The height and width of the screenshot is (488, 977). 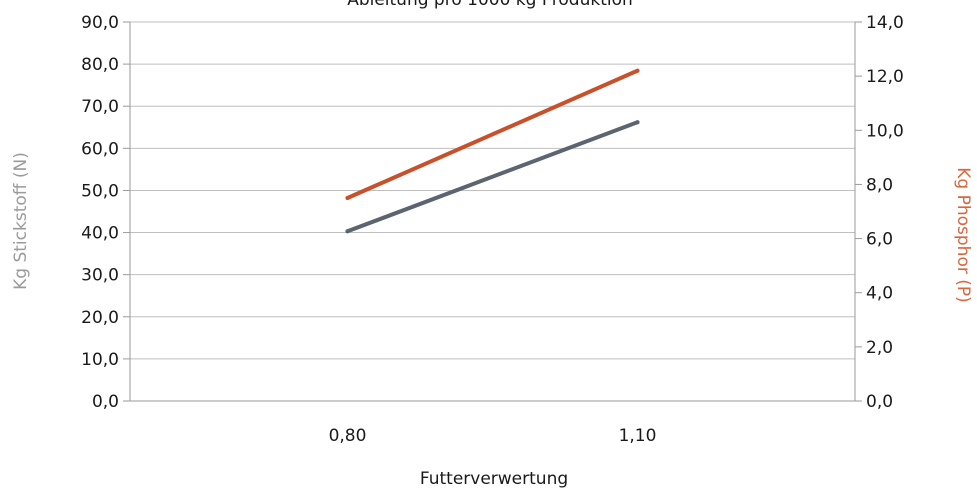 What do you see at coordinates (105, 212) in the screenshot?
I see `y-axis-left-ticks: 0,0 10,0 20,0 30,0 40,0 50,0 60,0 70,0 80,0 90,0` at bounding box center [105, 212].